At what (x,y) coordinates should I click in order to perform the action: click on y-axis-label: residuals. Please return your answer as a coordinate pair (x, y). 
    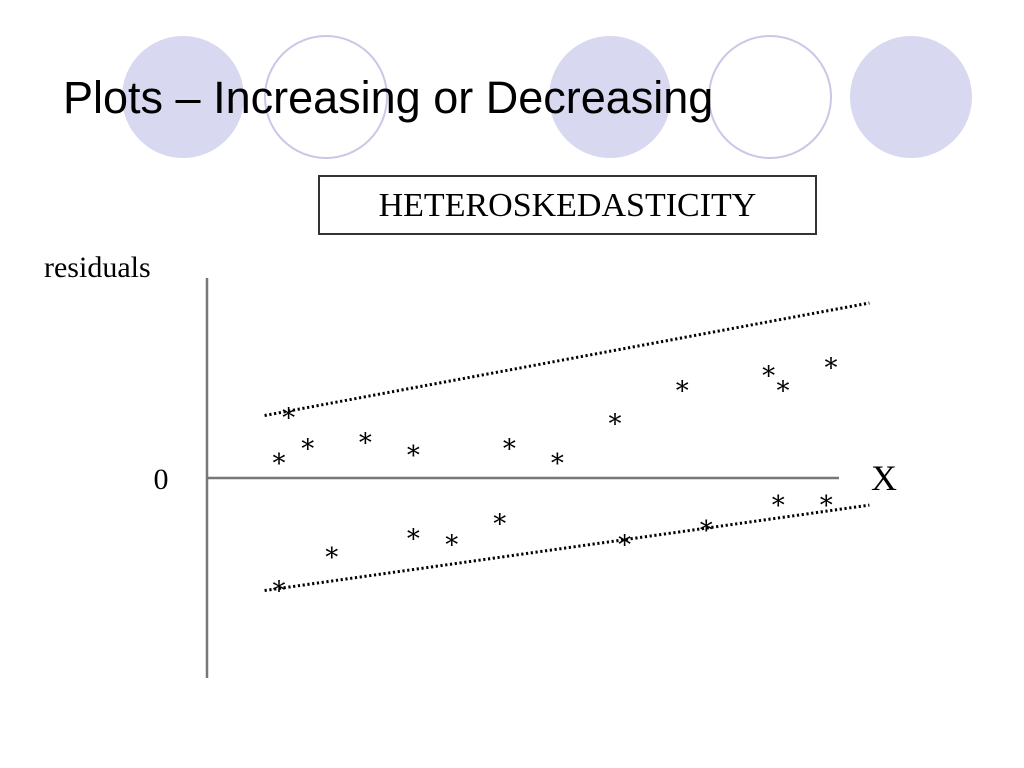
    Looking at the image, I should click on (97, 267).